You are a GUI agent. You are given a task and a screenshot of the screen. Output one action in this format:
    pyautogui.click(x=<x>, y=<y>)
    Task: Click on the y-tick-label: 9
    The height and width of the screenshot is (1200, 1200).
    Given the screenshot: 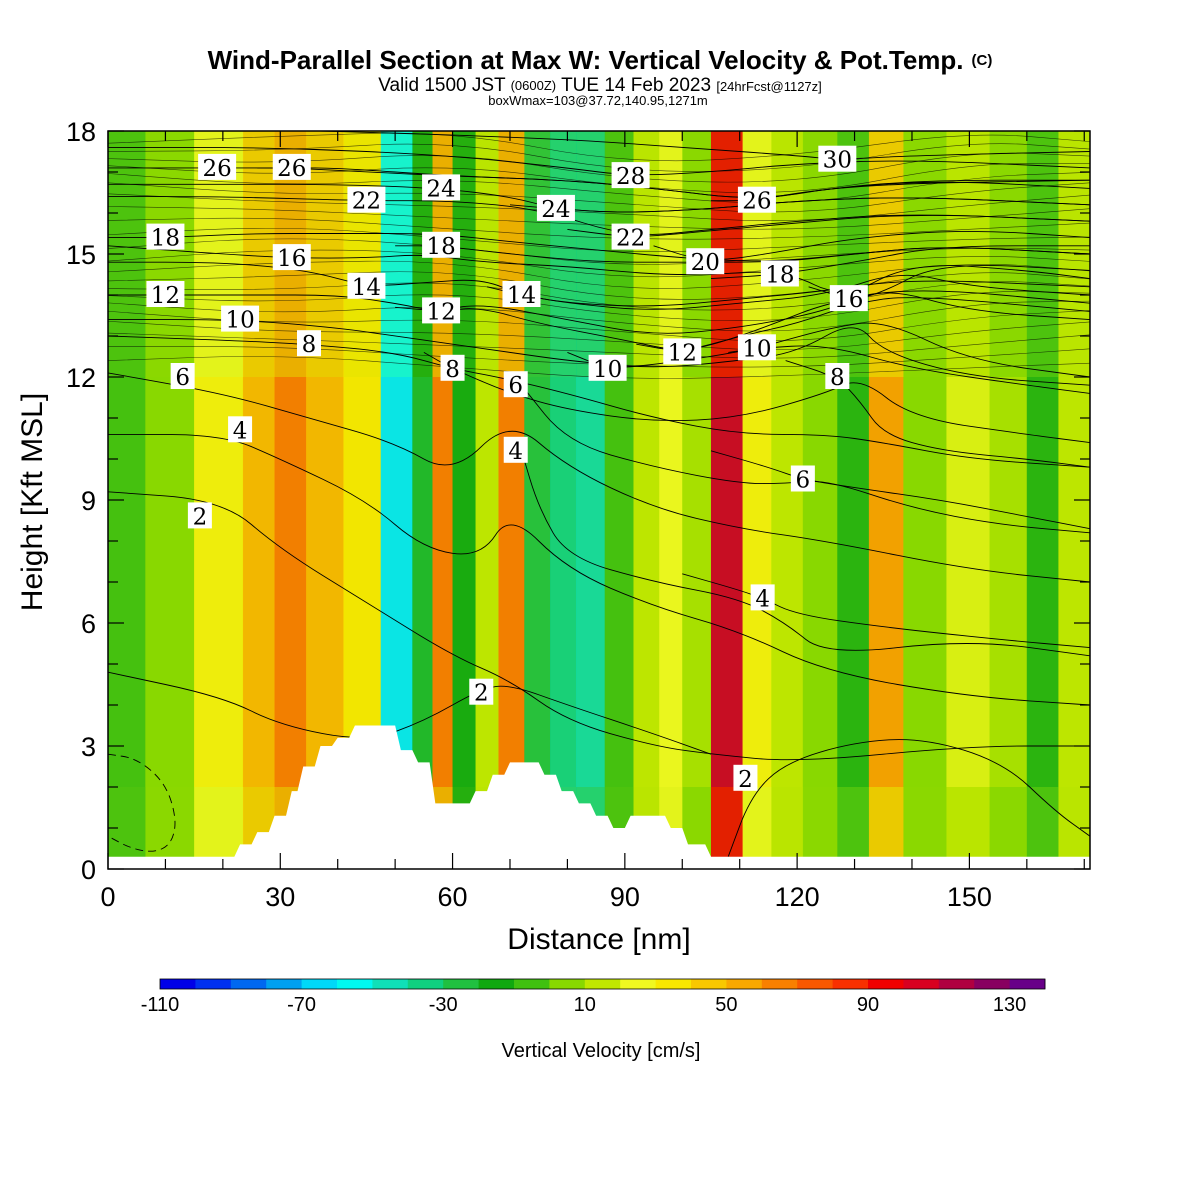 What is the action you would take?
    pyautogui.click(x=88, y=501)
    